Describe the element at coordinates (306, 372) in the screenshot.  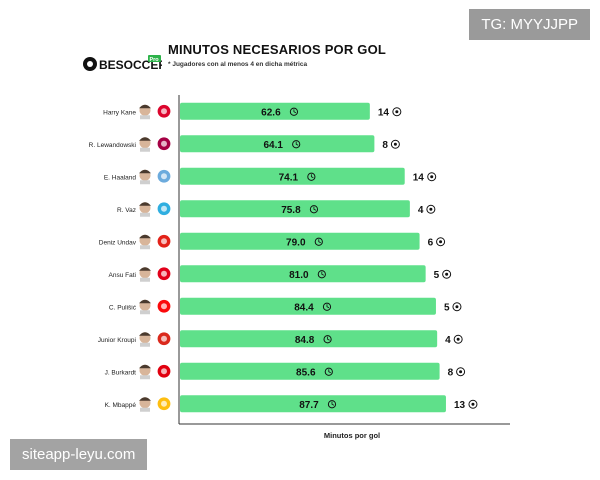
I see `bar-value-label: 85.6` at that location.